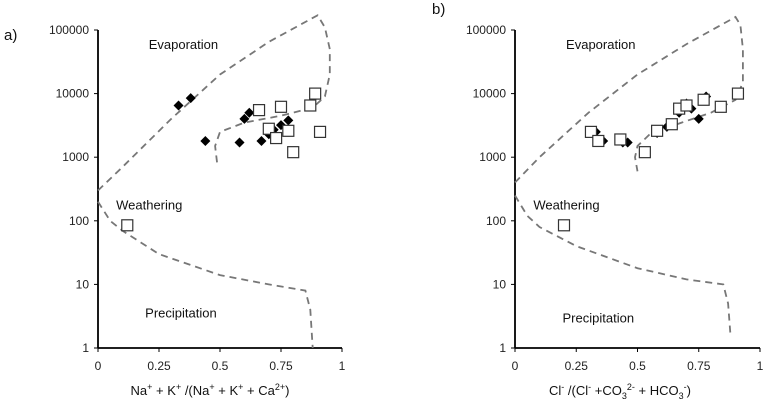 The image size is (772, 411). I want to click on x-axis-label: Cl- /(Cl- +CO32- + HCO3-), so click(620, 391).